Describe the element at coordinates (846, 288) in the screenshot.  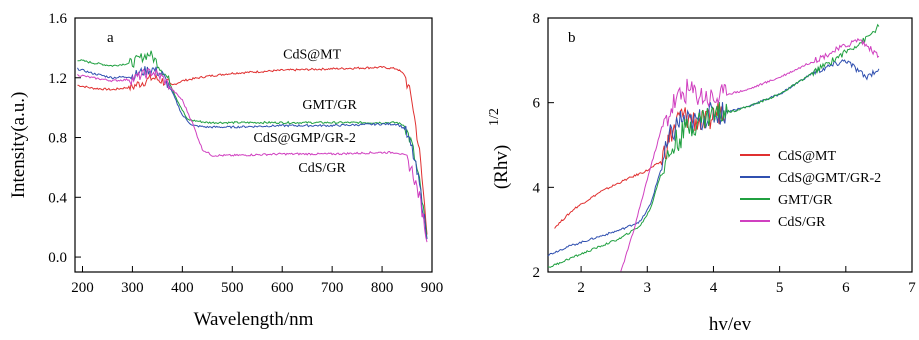
I see `x-tick-label: 6` at that location.